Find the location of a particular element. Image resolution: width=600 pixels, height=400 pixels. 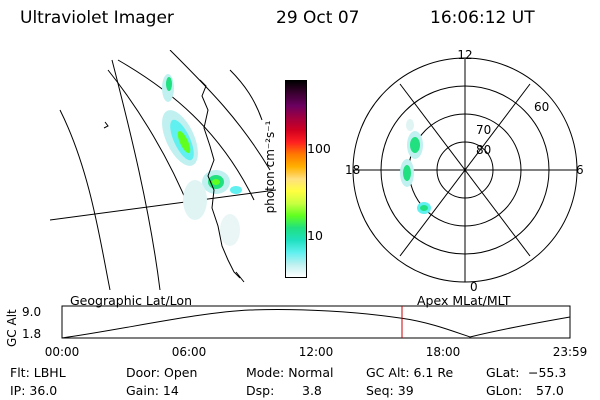

altitude-curve is located at coordinates (316, 323).